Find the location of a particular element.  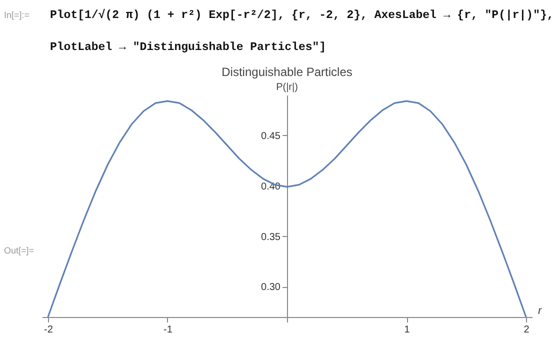

x-tick-label: 2 is located at coordinates (527, 330).